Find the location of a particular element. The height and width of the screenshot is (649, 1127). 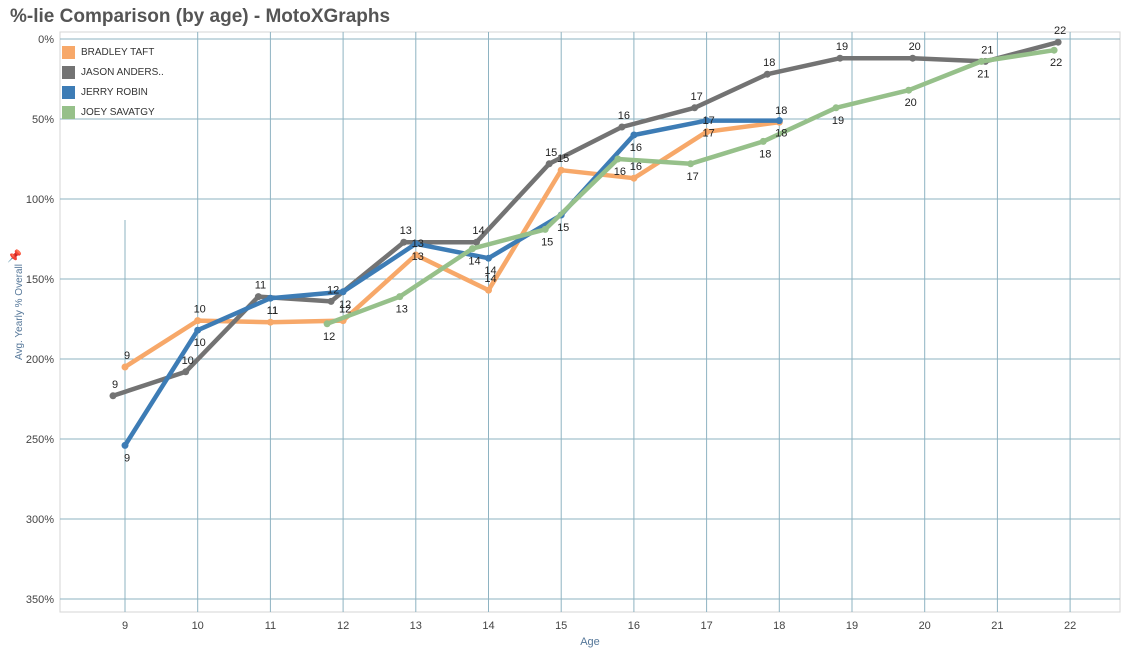

x-axis-title: Age is located at coordinates (590, 642).